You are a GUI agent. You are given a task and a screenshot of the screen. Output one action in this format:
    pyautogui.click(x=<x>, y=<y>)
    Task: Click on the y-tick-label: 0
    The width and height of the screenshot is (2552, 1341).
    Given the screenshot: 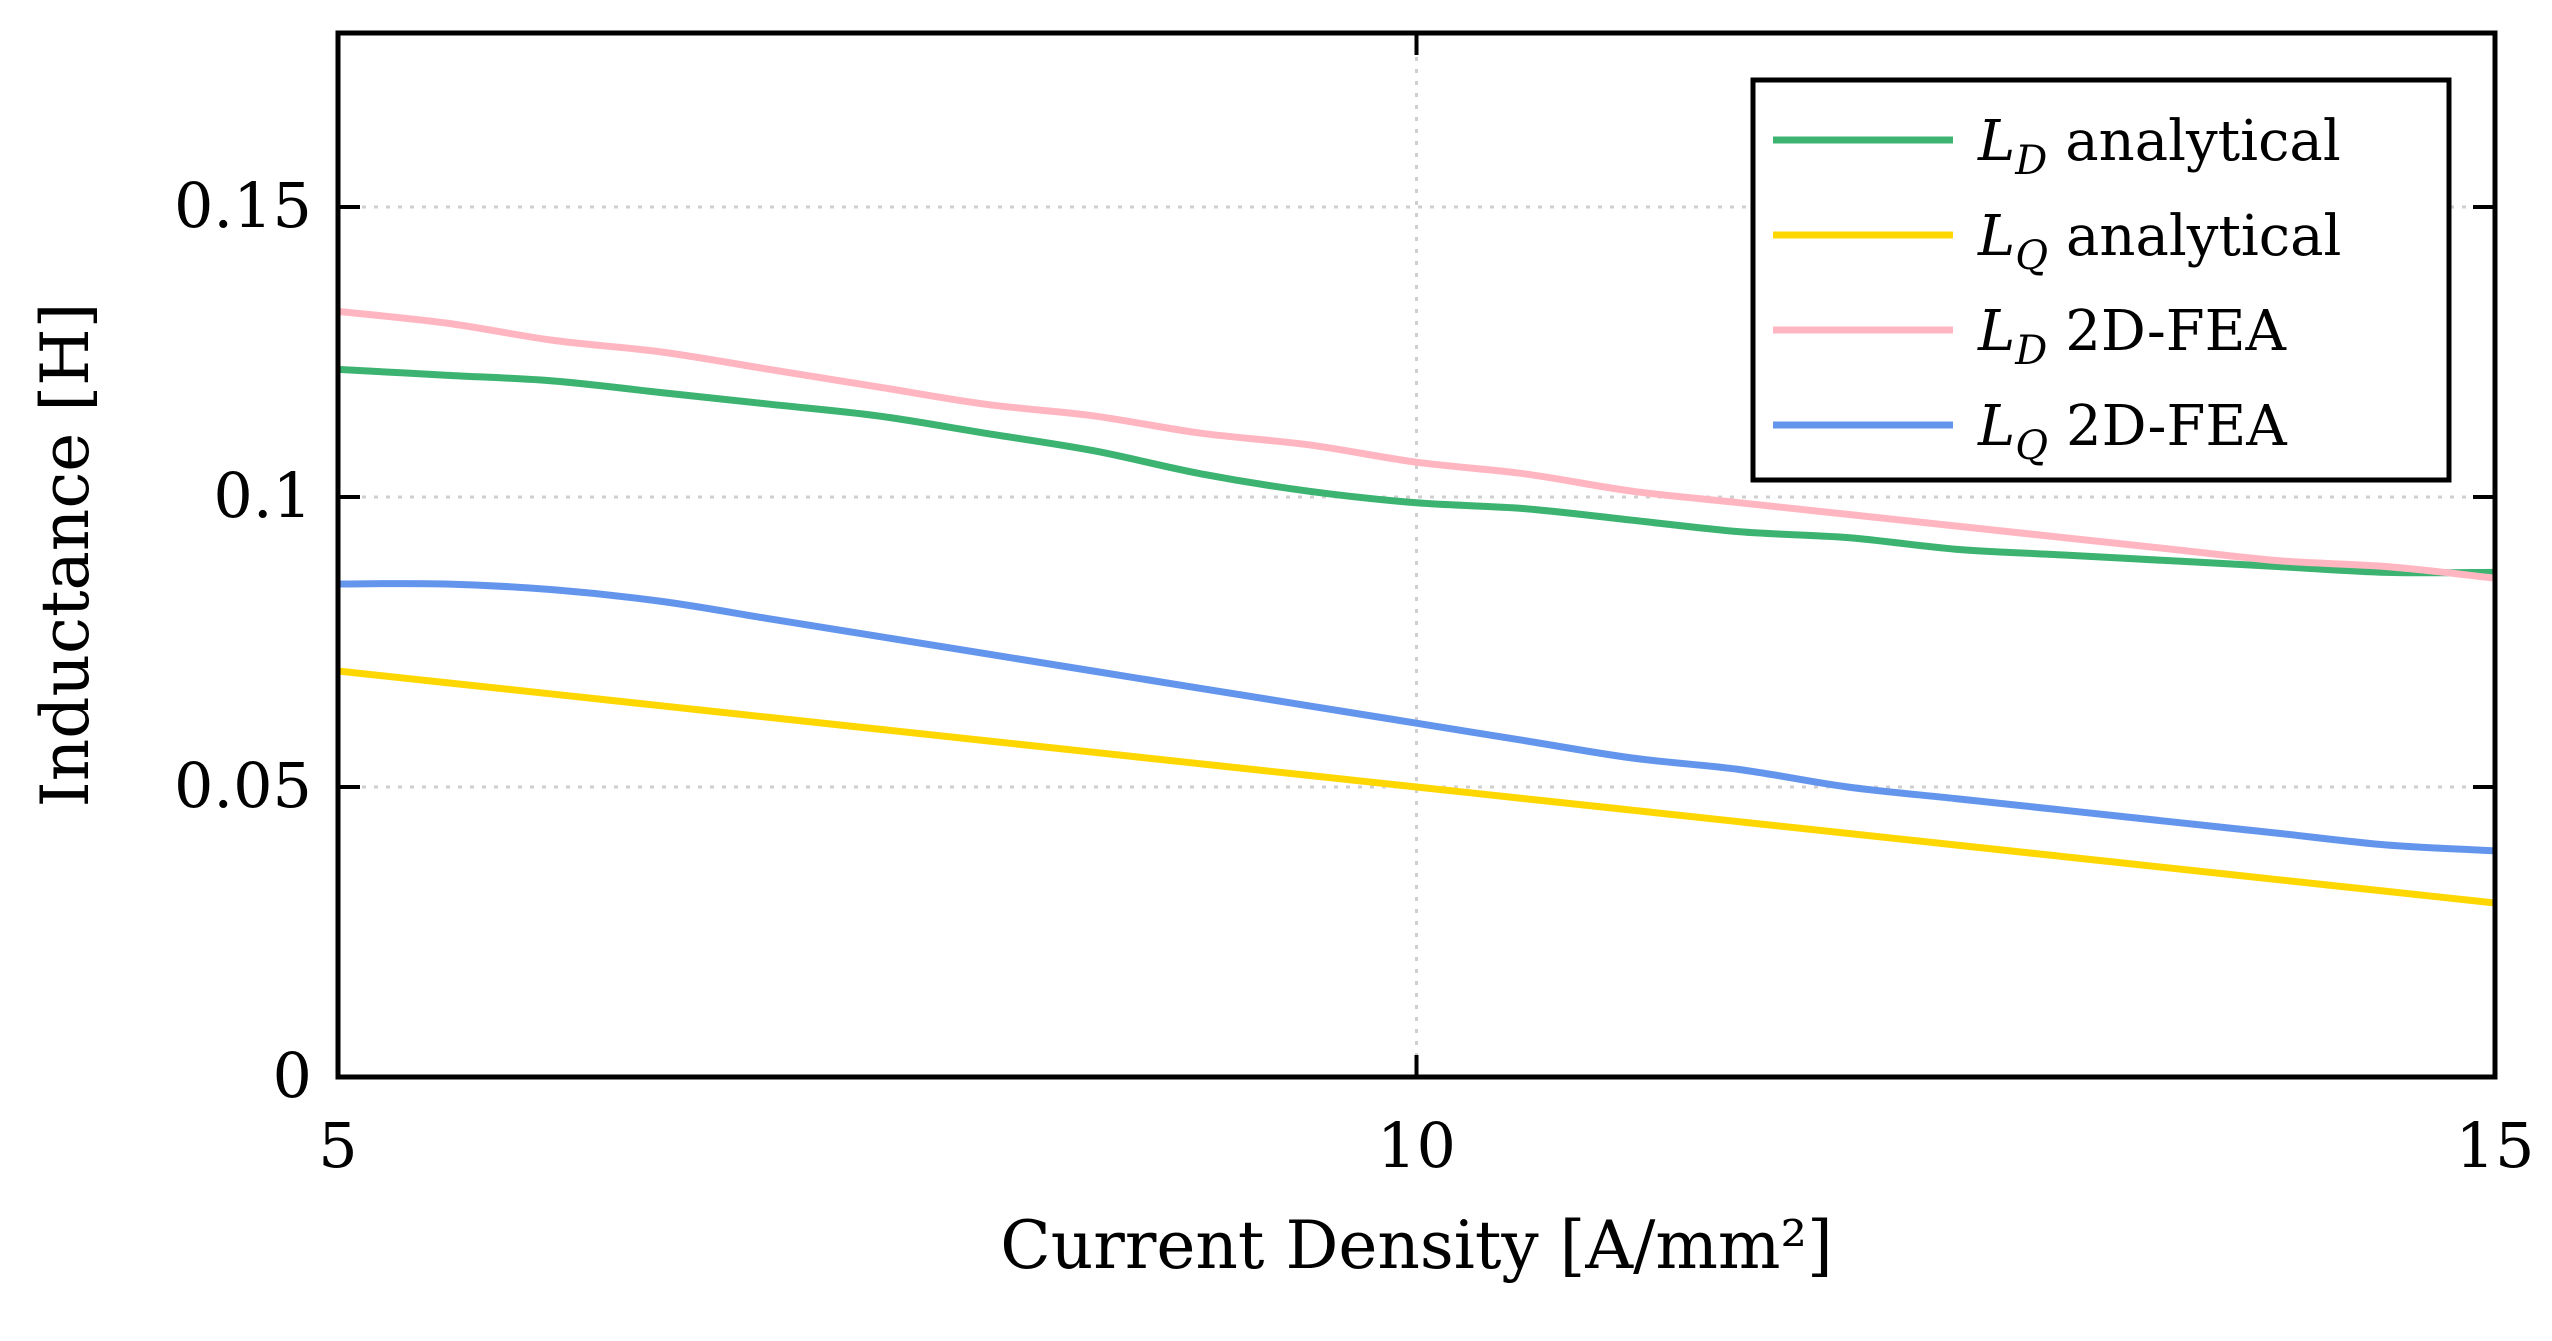 What is the action you would take?
    pyautogui.click(x=292, y=1075)
    